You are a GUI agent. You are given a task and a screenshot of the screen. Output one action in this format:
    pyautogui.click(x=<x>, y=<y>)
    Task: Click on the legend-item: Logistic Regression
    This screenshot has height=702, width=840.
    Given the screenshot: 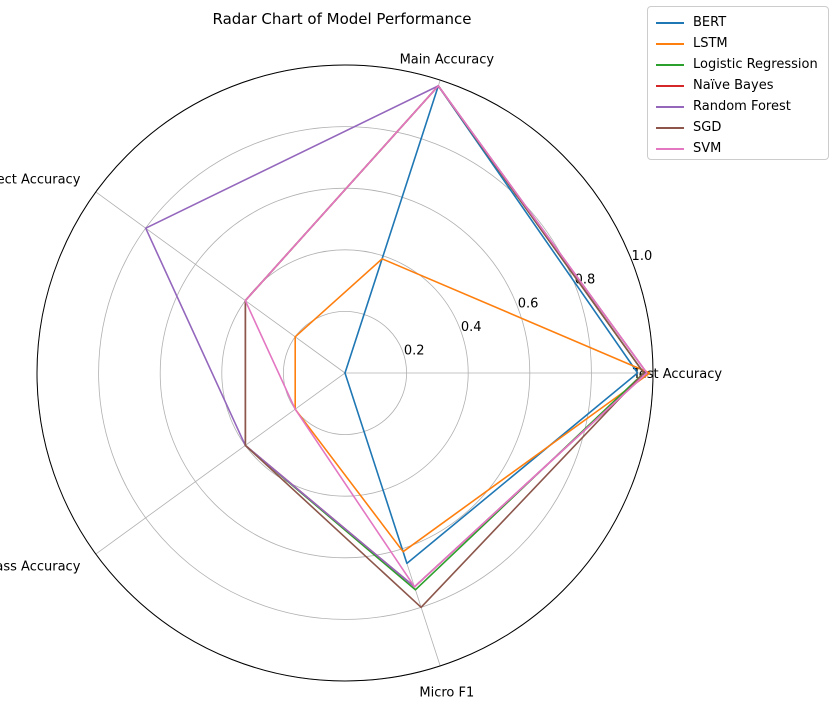 What is the action you would take?
    pyautogui.click(x=738, y=65)
    